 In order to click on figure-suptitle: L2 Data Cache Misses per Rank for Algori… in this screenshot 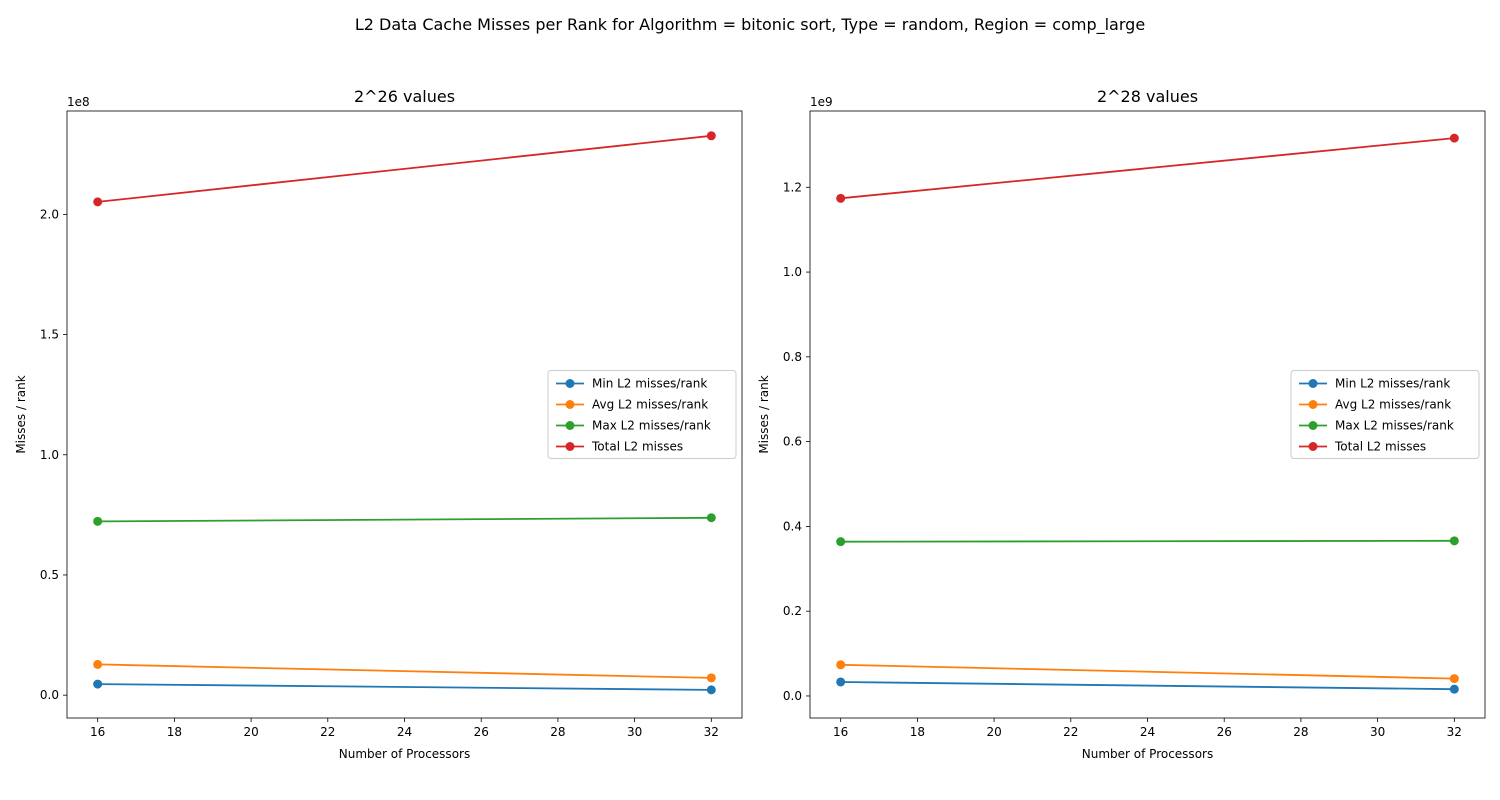, I will do `click(750, 25)`.